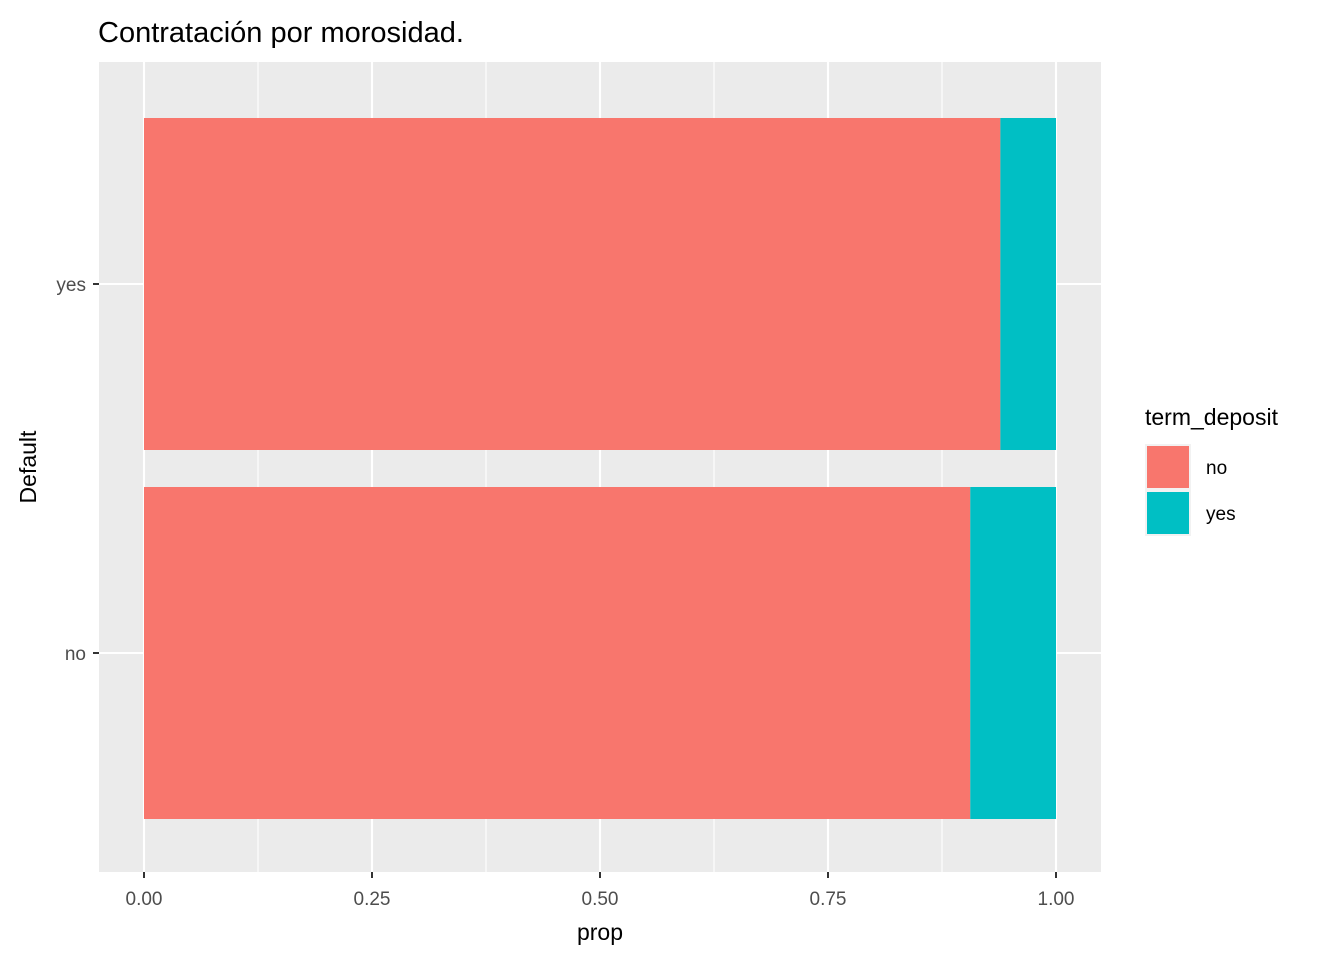 Image resolution: width=1344 pixels, height=960 pixels. Describe the element at coordinates (1221, 514) in the screenshot. I see `legend-label-yes: yes` at that location.